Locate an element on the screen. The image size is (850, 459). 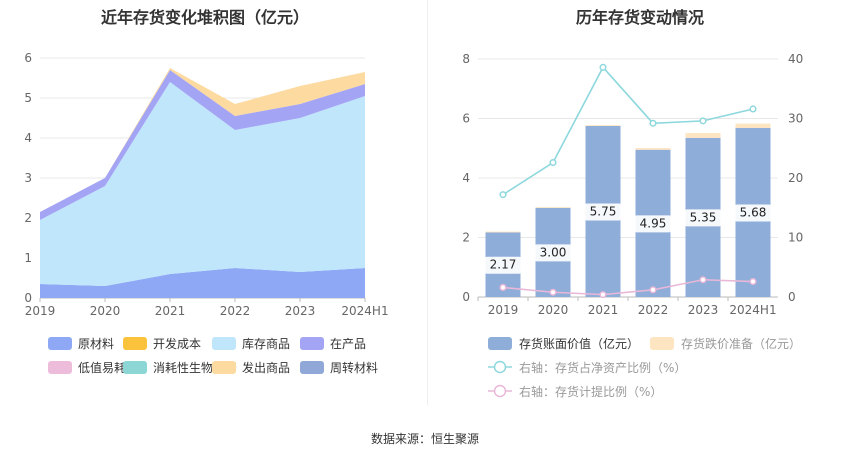
chart-divider is located at coordinates (427, 202).